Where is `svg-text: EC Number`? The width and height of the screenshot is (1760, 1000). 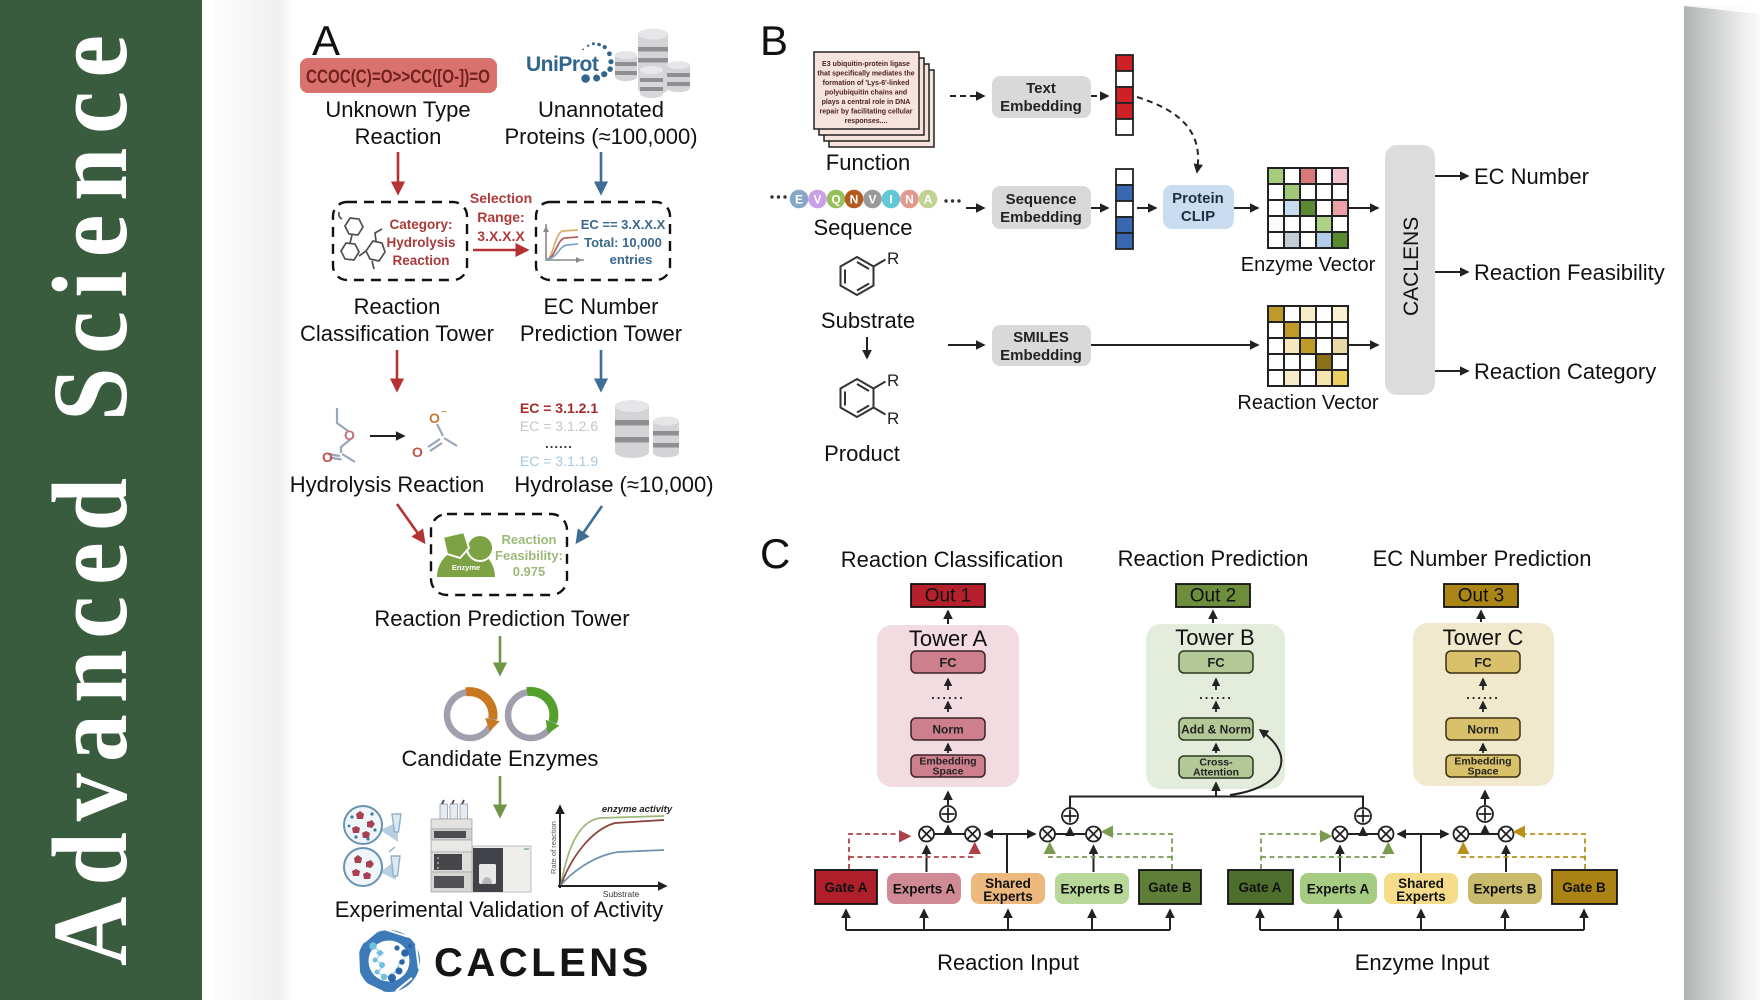 svg-text: EC Number is located at coordinates (601, 306).